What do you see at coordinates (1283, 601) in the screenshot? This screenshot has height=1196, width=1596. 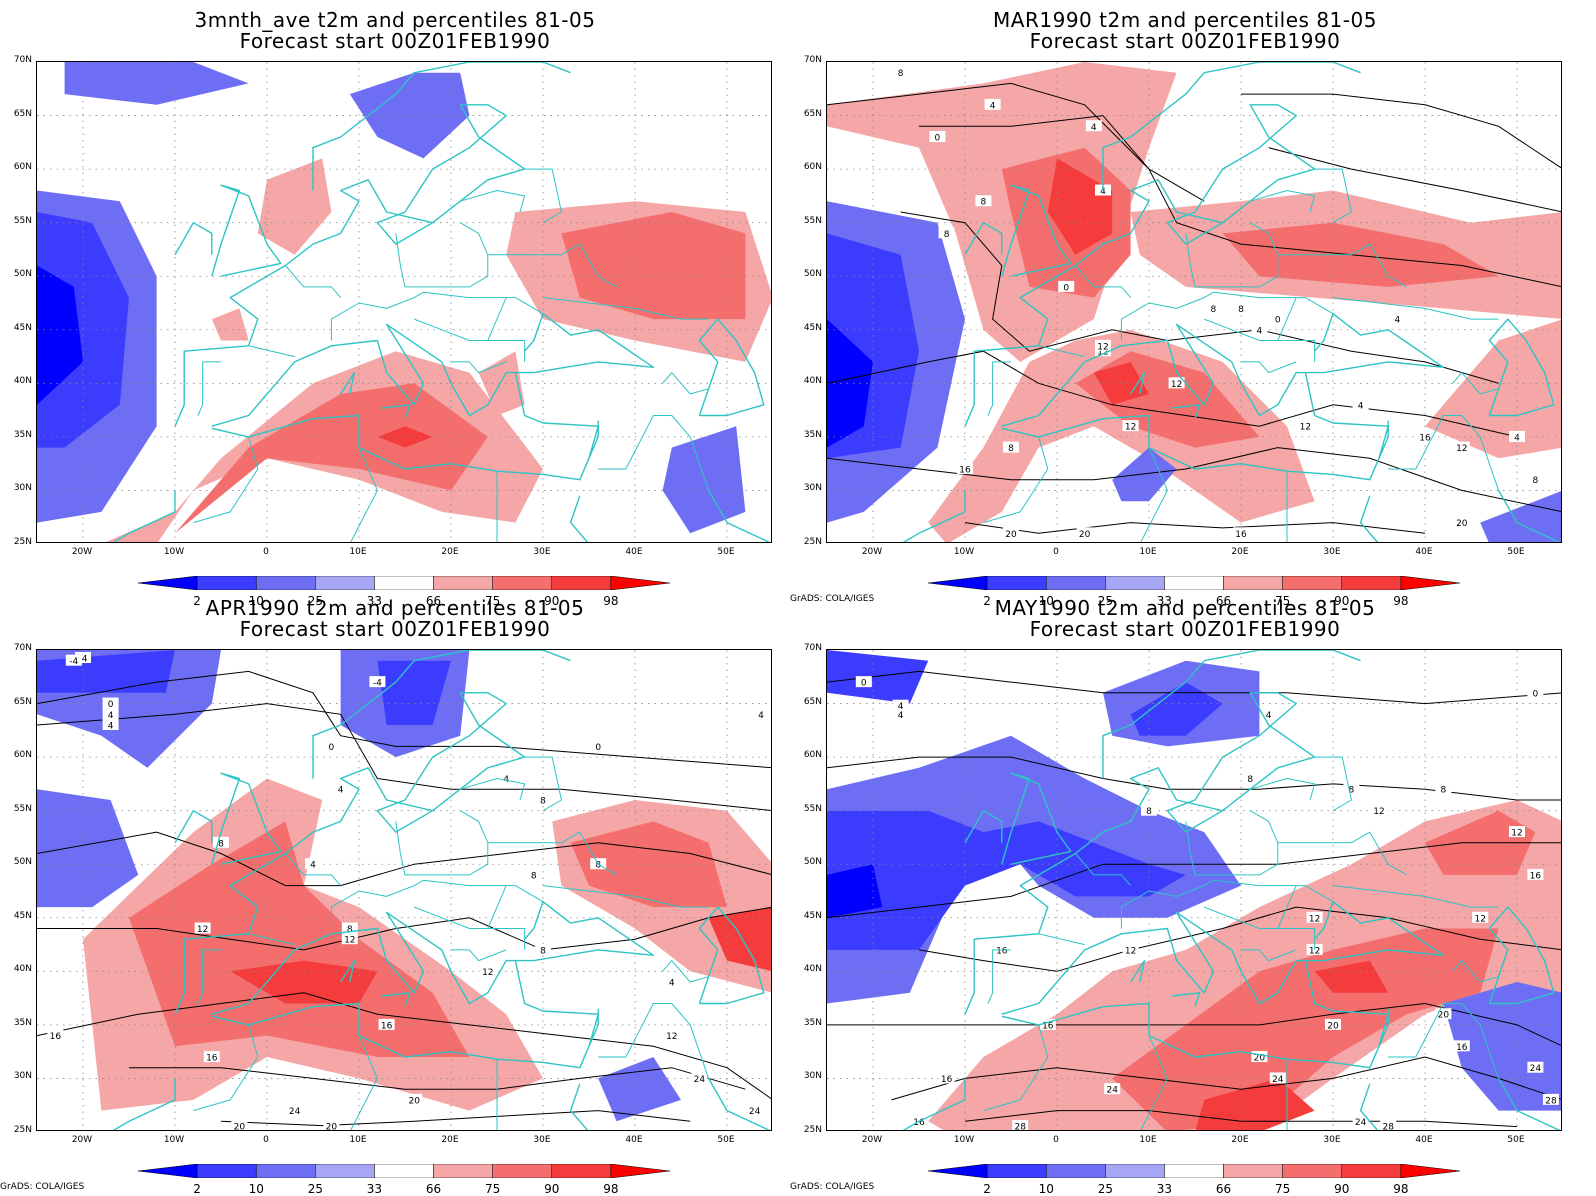 I see `colorbar-tick-label: 75` at bounding box center [1283, 601].